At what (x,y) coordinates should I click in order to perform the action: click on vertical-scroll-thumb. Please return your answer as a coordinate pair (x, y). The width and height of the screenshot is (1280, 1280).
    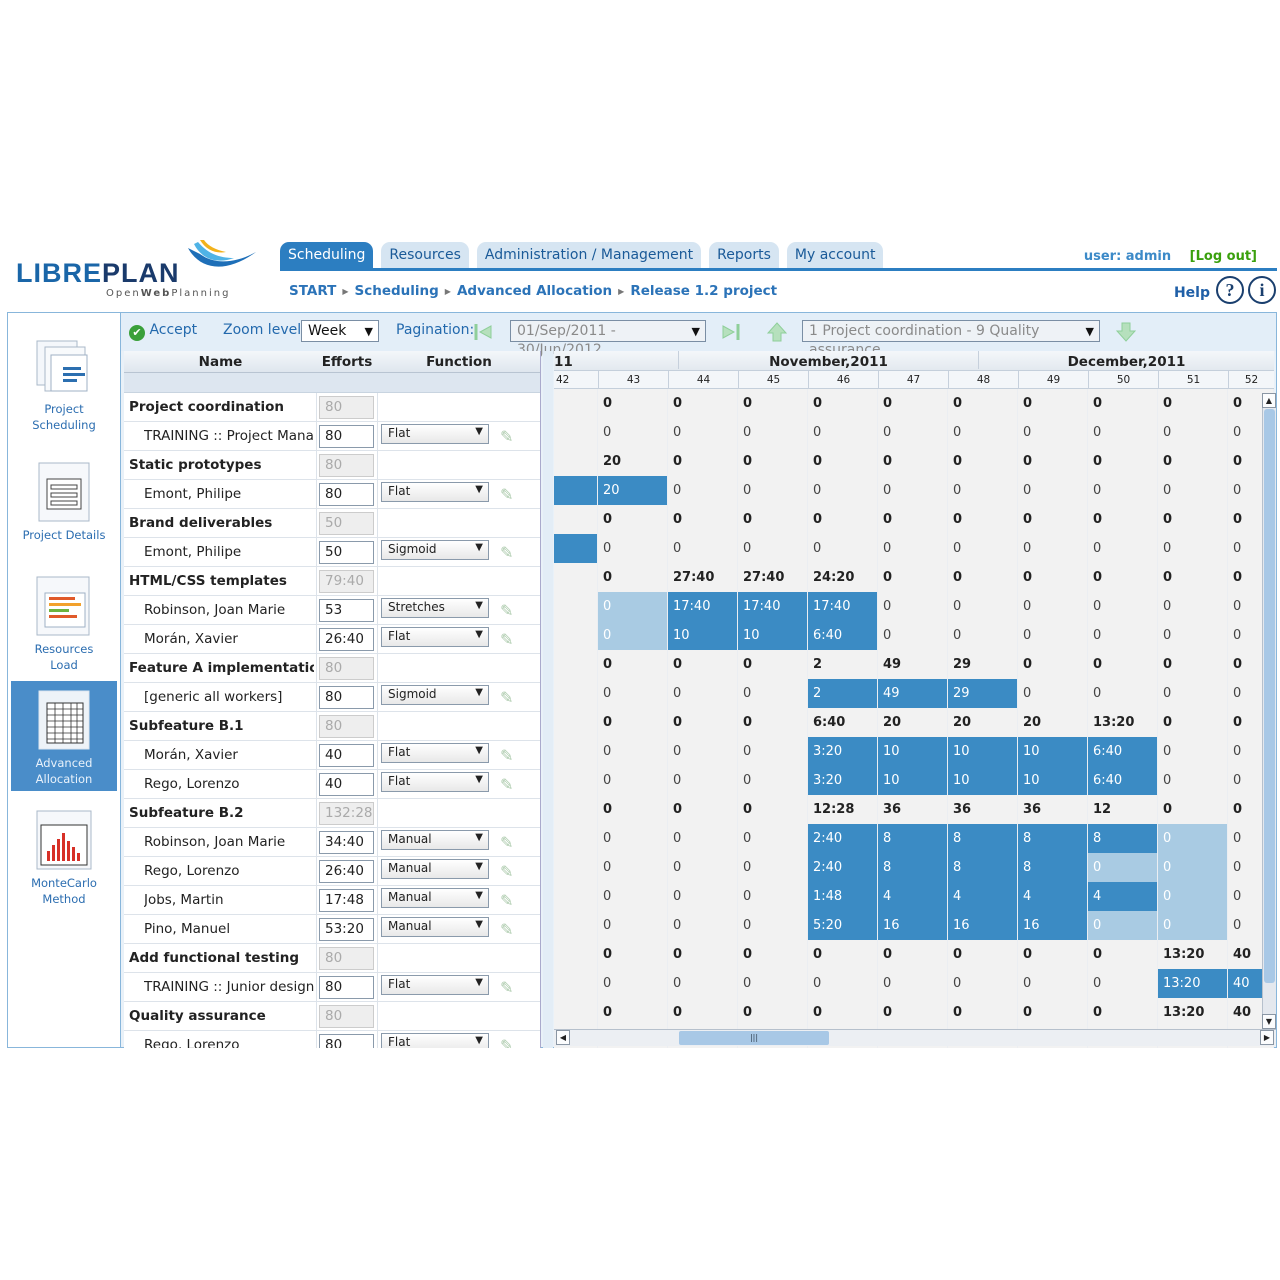
    Looking at the image, I should click on (1269, 696).